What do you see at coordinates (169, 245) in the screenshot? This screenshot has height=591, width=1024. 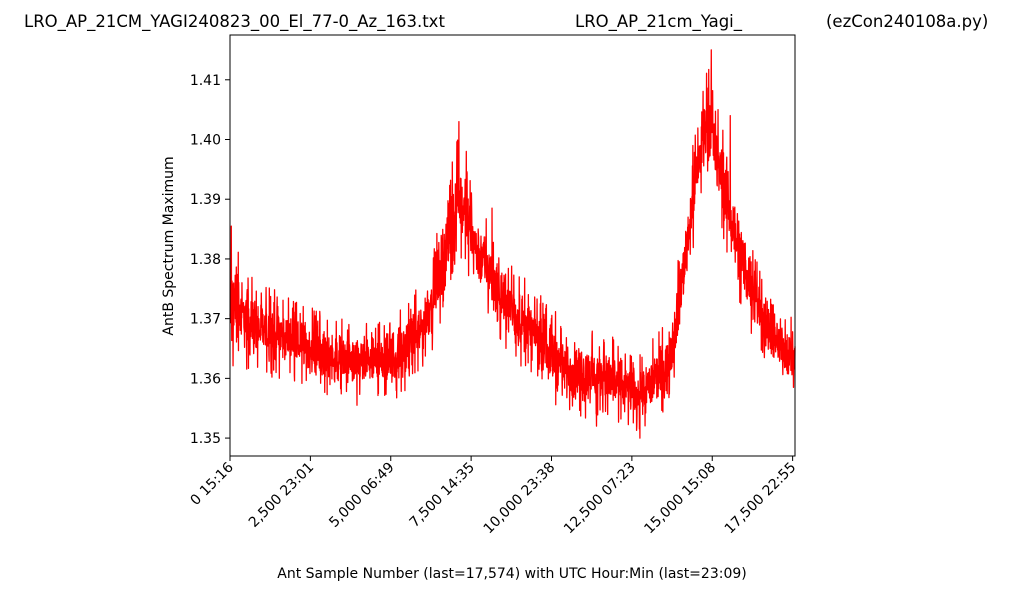 I see `y-axis-label: AntB Spectrum Maximum` at bounding box center [169, 245].